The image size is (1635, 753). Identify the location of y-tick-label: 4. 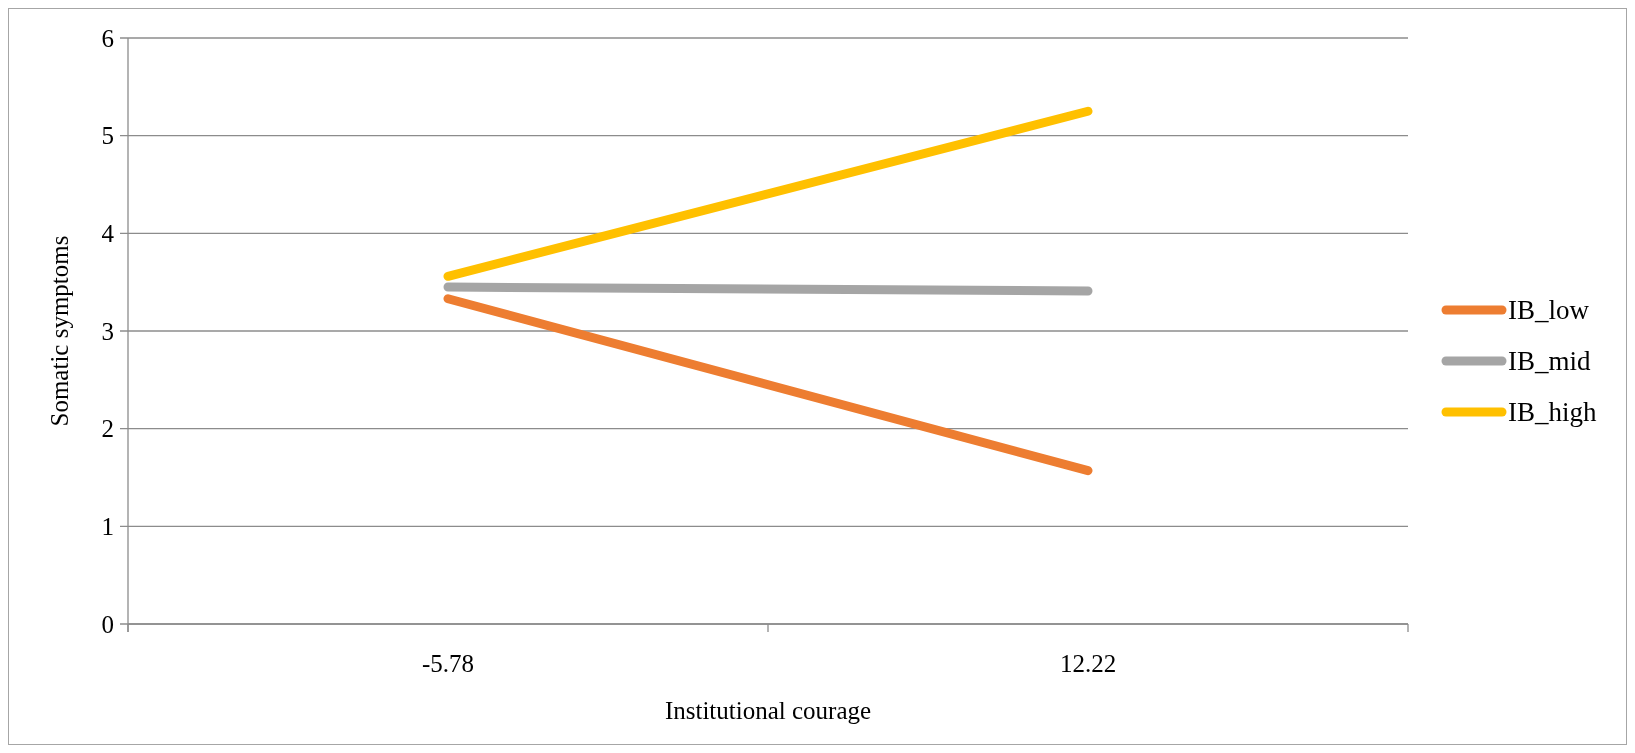
(108, 234).